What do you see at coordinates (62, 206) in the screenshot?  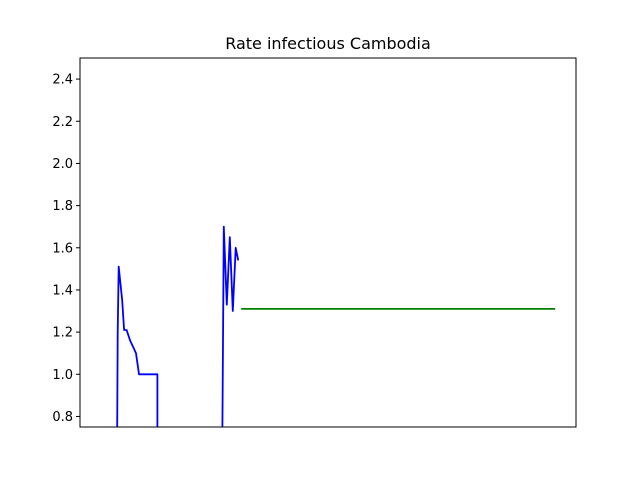 I see `y-tick-label: 1.8` at bounding box center [62, 206].